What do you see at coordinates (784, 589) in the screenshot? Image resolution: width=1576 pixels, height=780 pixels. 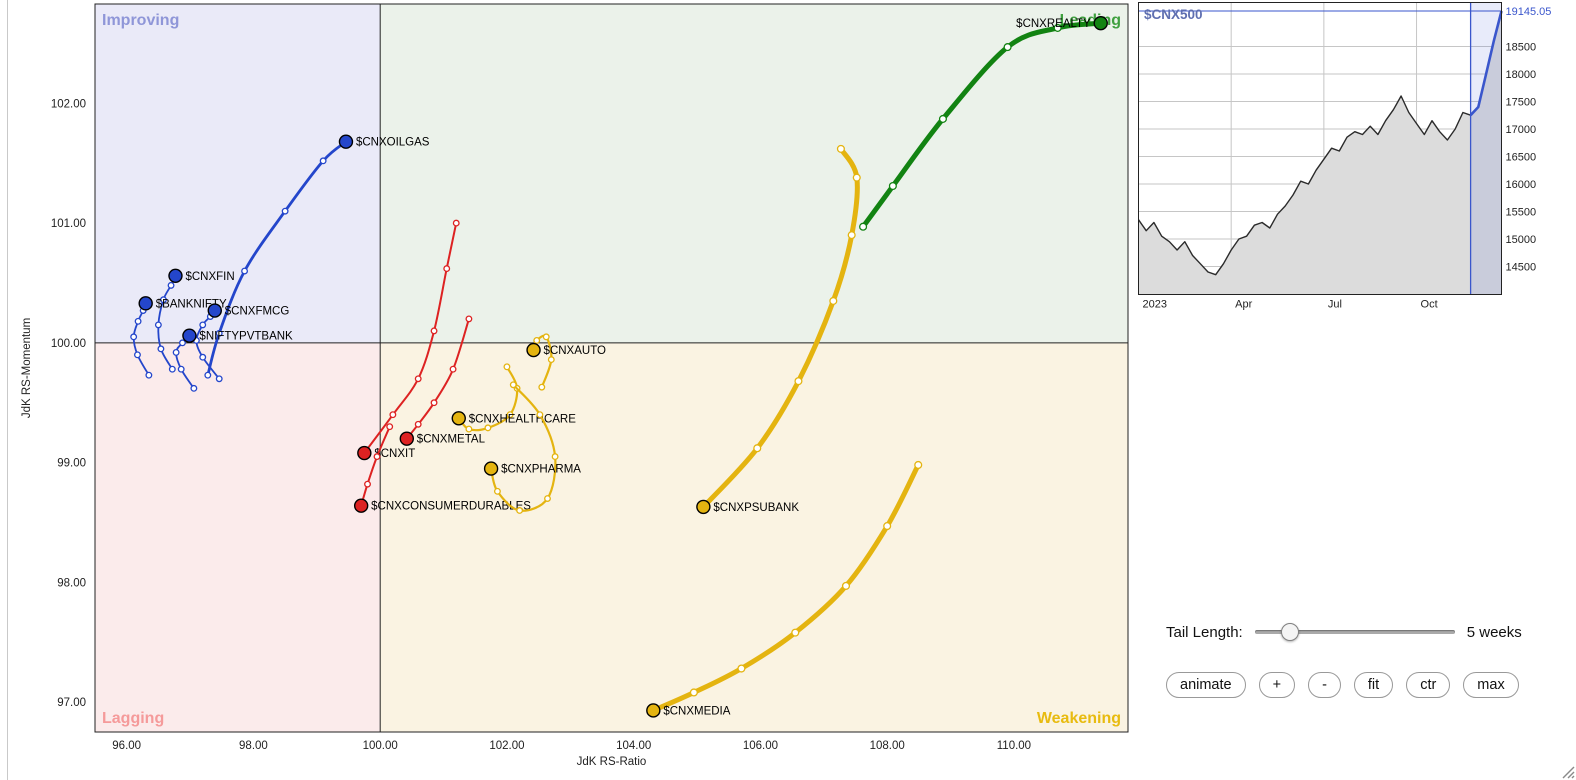 I see `series-cnxmedia: $CNXMEDIA` at bounding box center [784, 589].